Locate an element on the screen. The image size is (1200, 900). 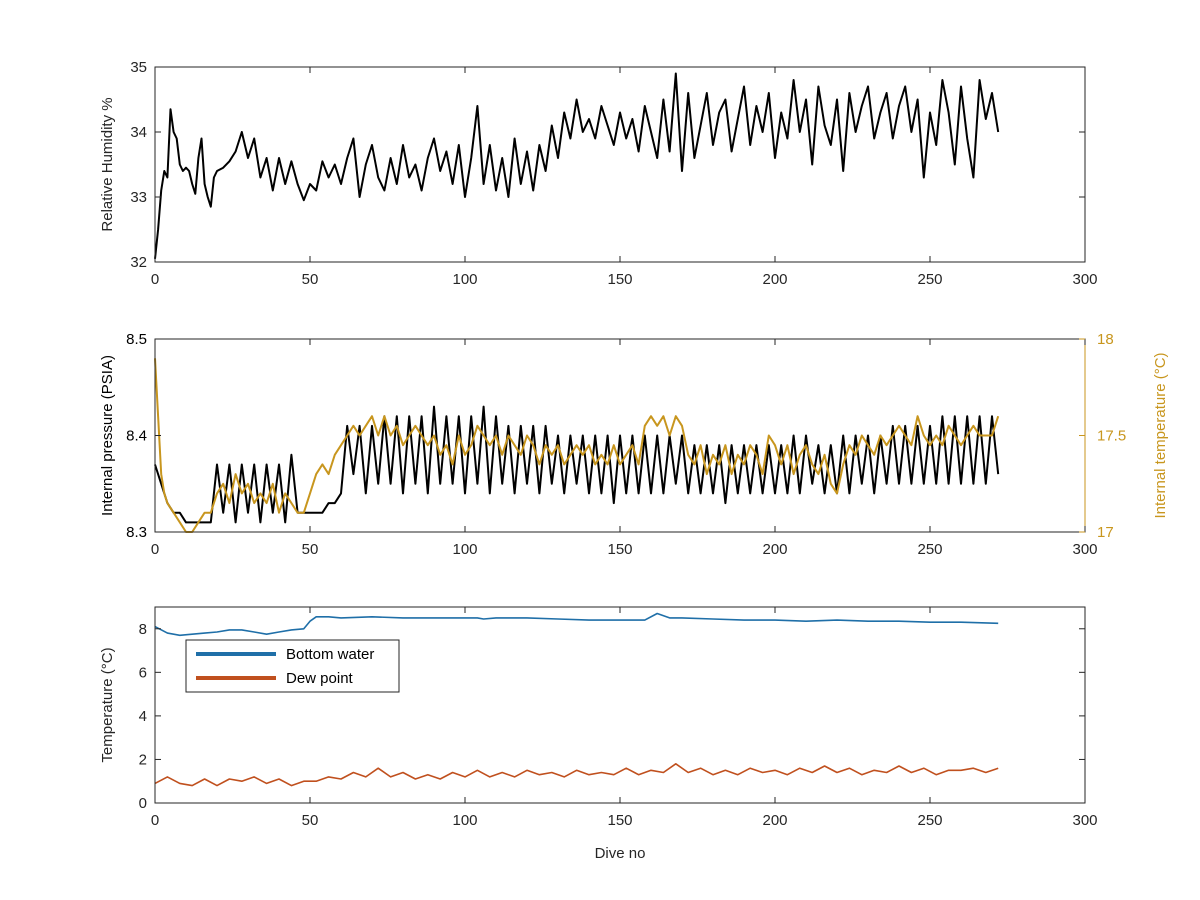
temperature-x-tick-label: 150 is located at coordinates (619, 820).